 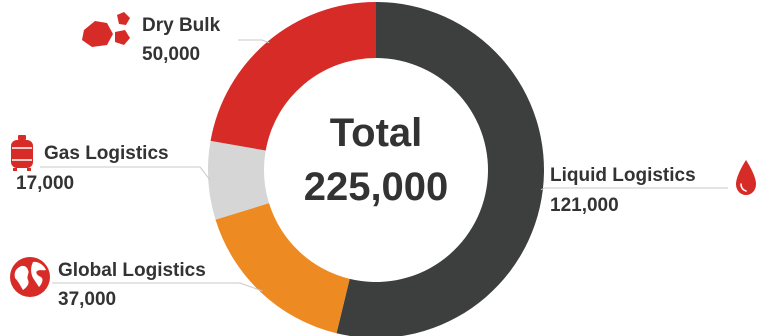 I want to click on slice-name: Gas Logistics, so click(x=106, y=153).